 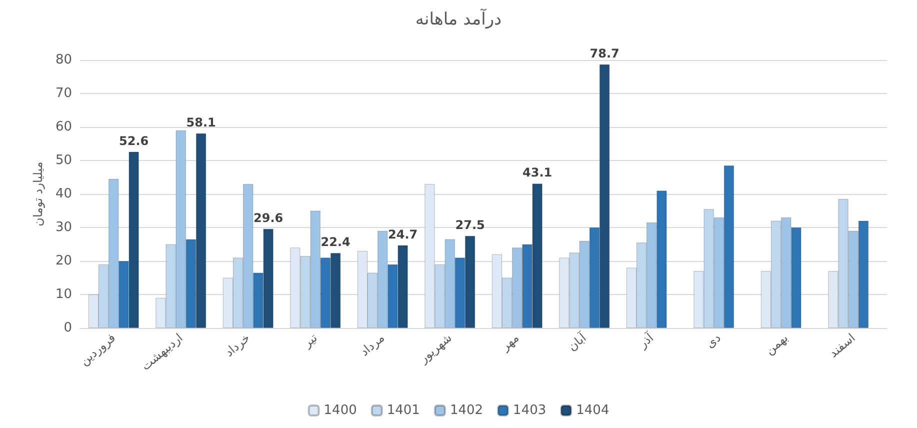 What do you see at coordinates (403, 234) in the screenshot?
I see `data-label: 24.7` at bounding box center [403, 234].